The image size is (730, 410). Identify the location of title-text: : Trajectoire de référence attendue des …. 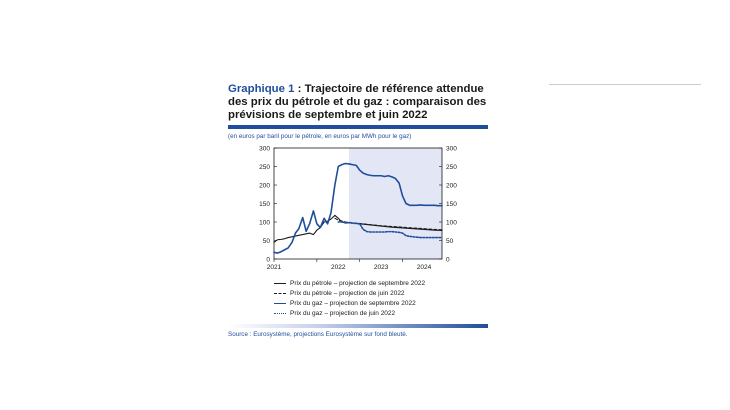
(357, 102).